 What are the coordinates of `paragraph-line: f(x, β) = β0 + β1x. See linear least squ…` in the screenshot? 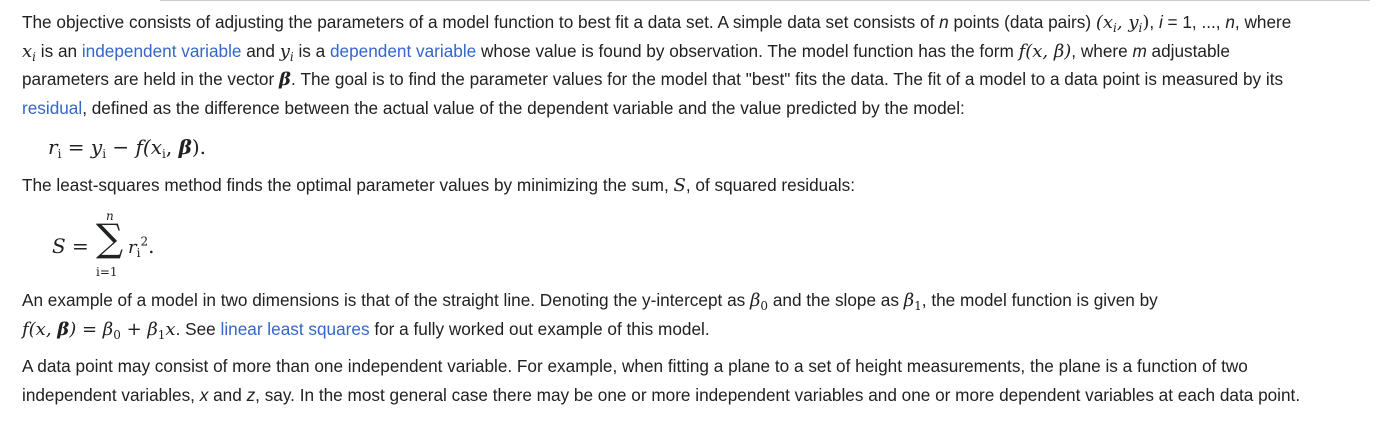 It's located at (708, 329).